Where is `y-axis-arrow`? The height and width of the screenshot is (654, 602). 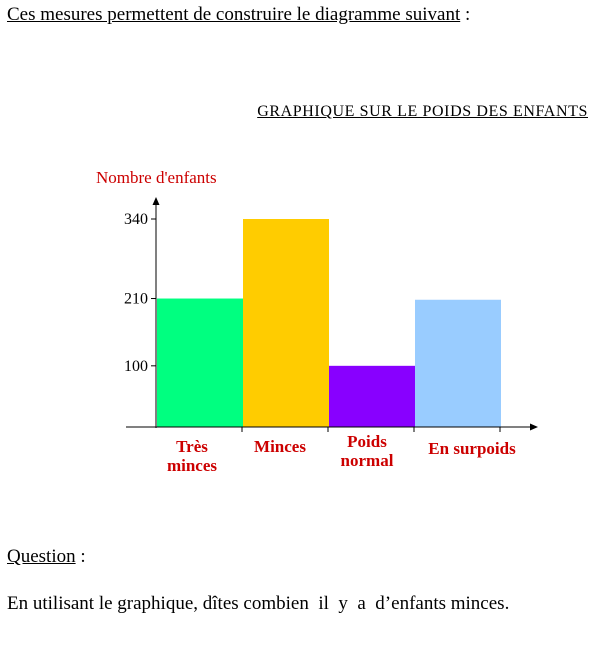
y-axis-arrow is located at coordinates (156, 201).